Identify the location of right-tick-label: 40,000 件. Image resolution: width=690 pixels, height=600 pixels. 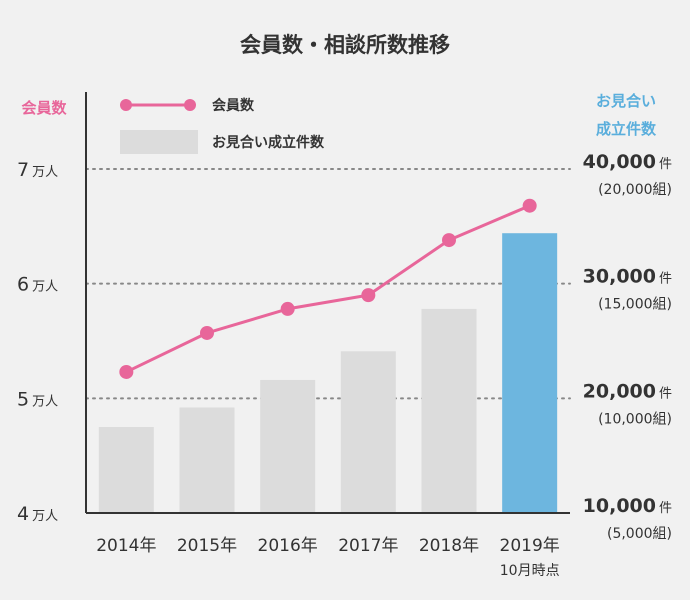
(627, 162).